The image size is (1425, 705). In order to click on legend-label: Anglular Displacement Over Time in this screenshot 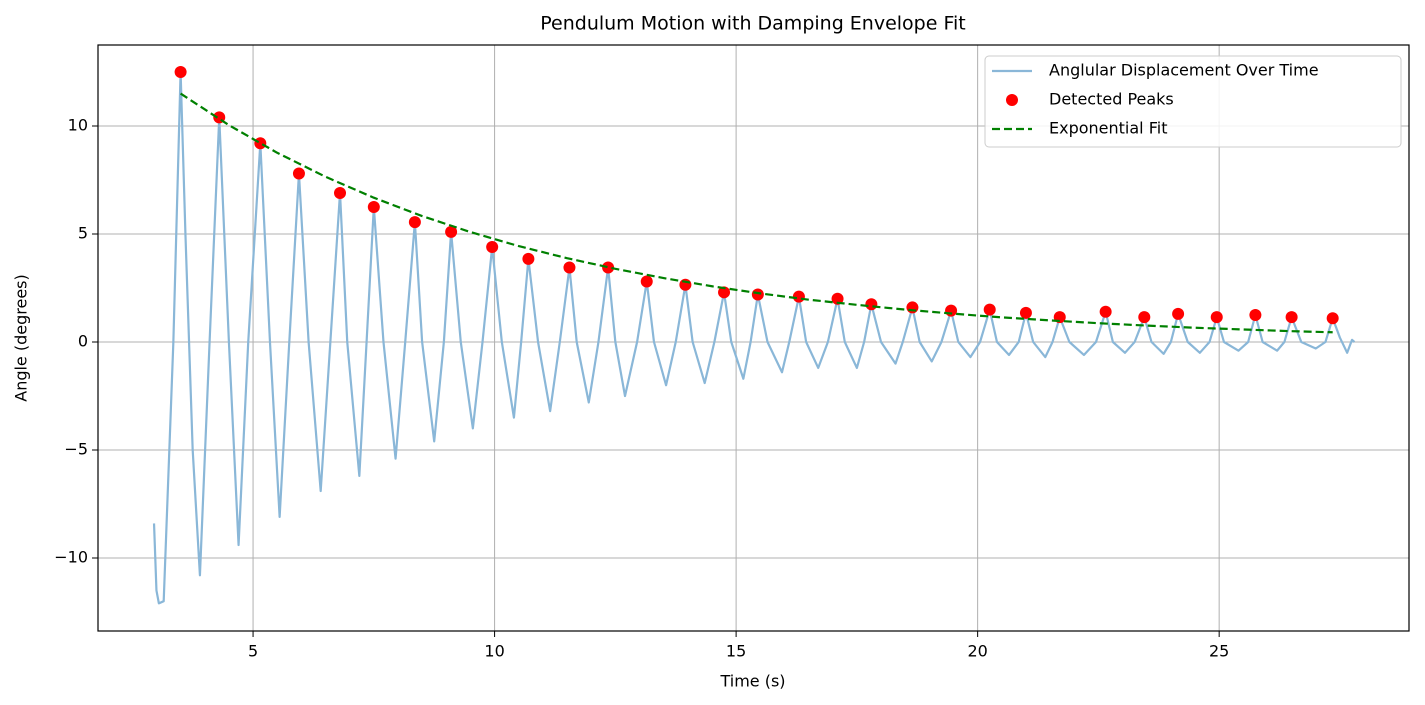, I will do `click(1184, 70)`.